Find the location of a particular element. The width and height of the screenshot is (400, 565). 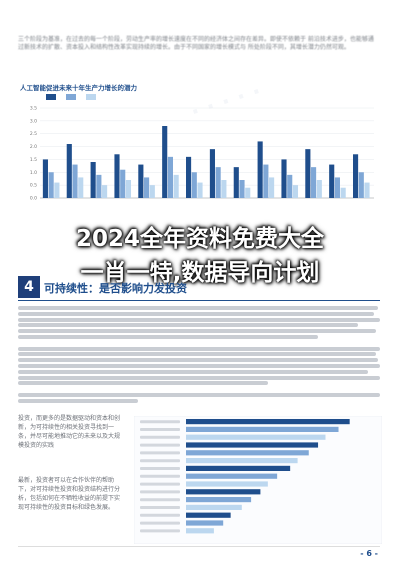

page-number: - 6 - is located at coordinates (369, 553).